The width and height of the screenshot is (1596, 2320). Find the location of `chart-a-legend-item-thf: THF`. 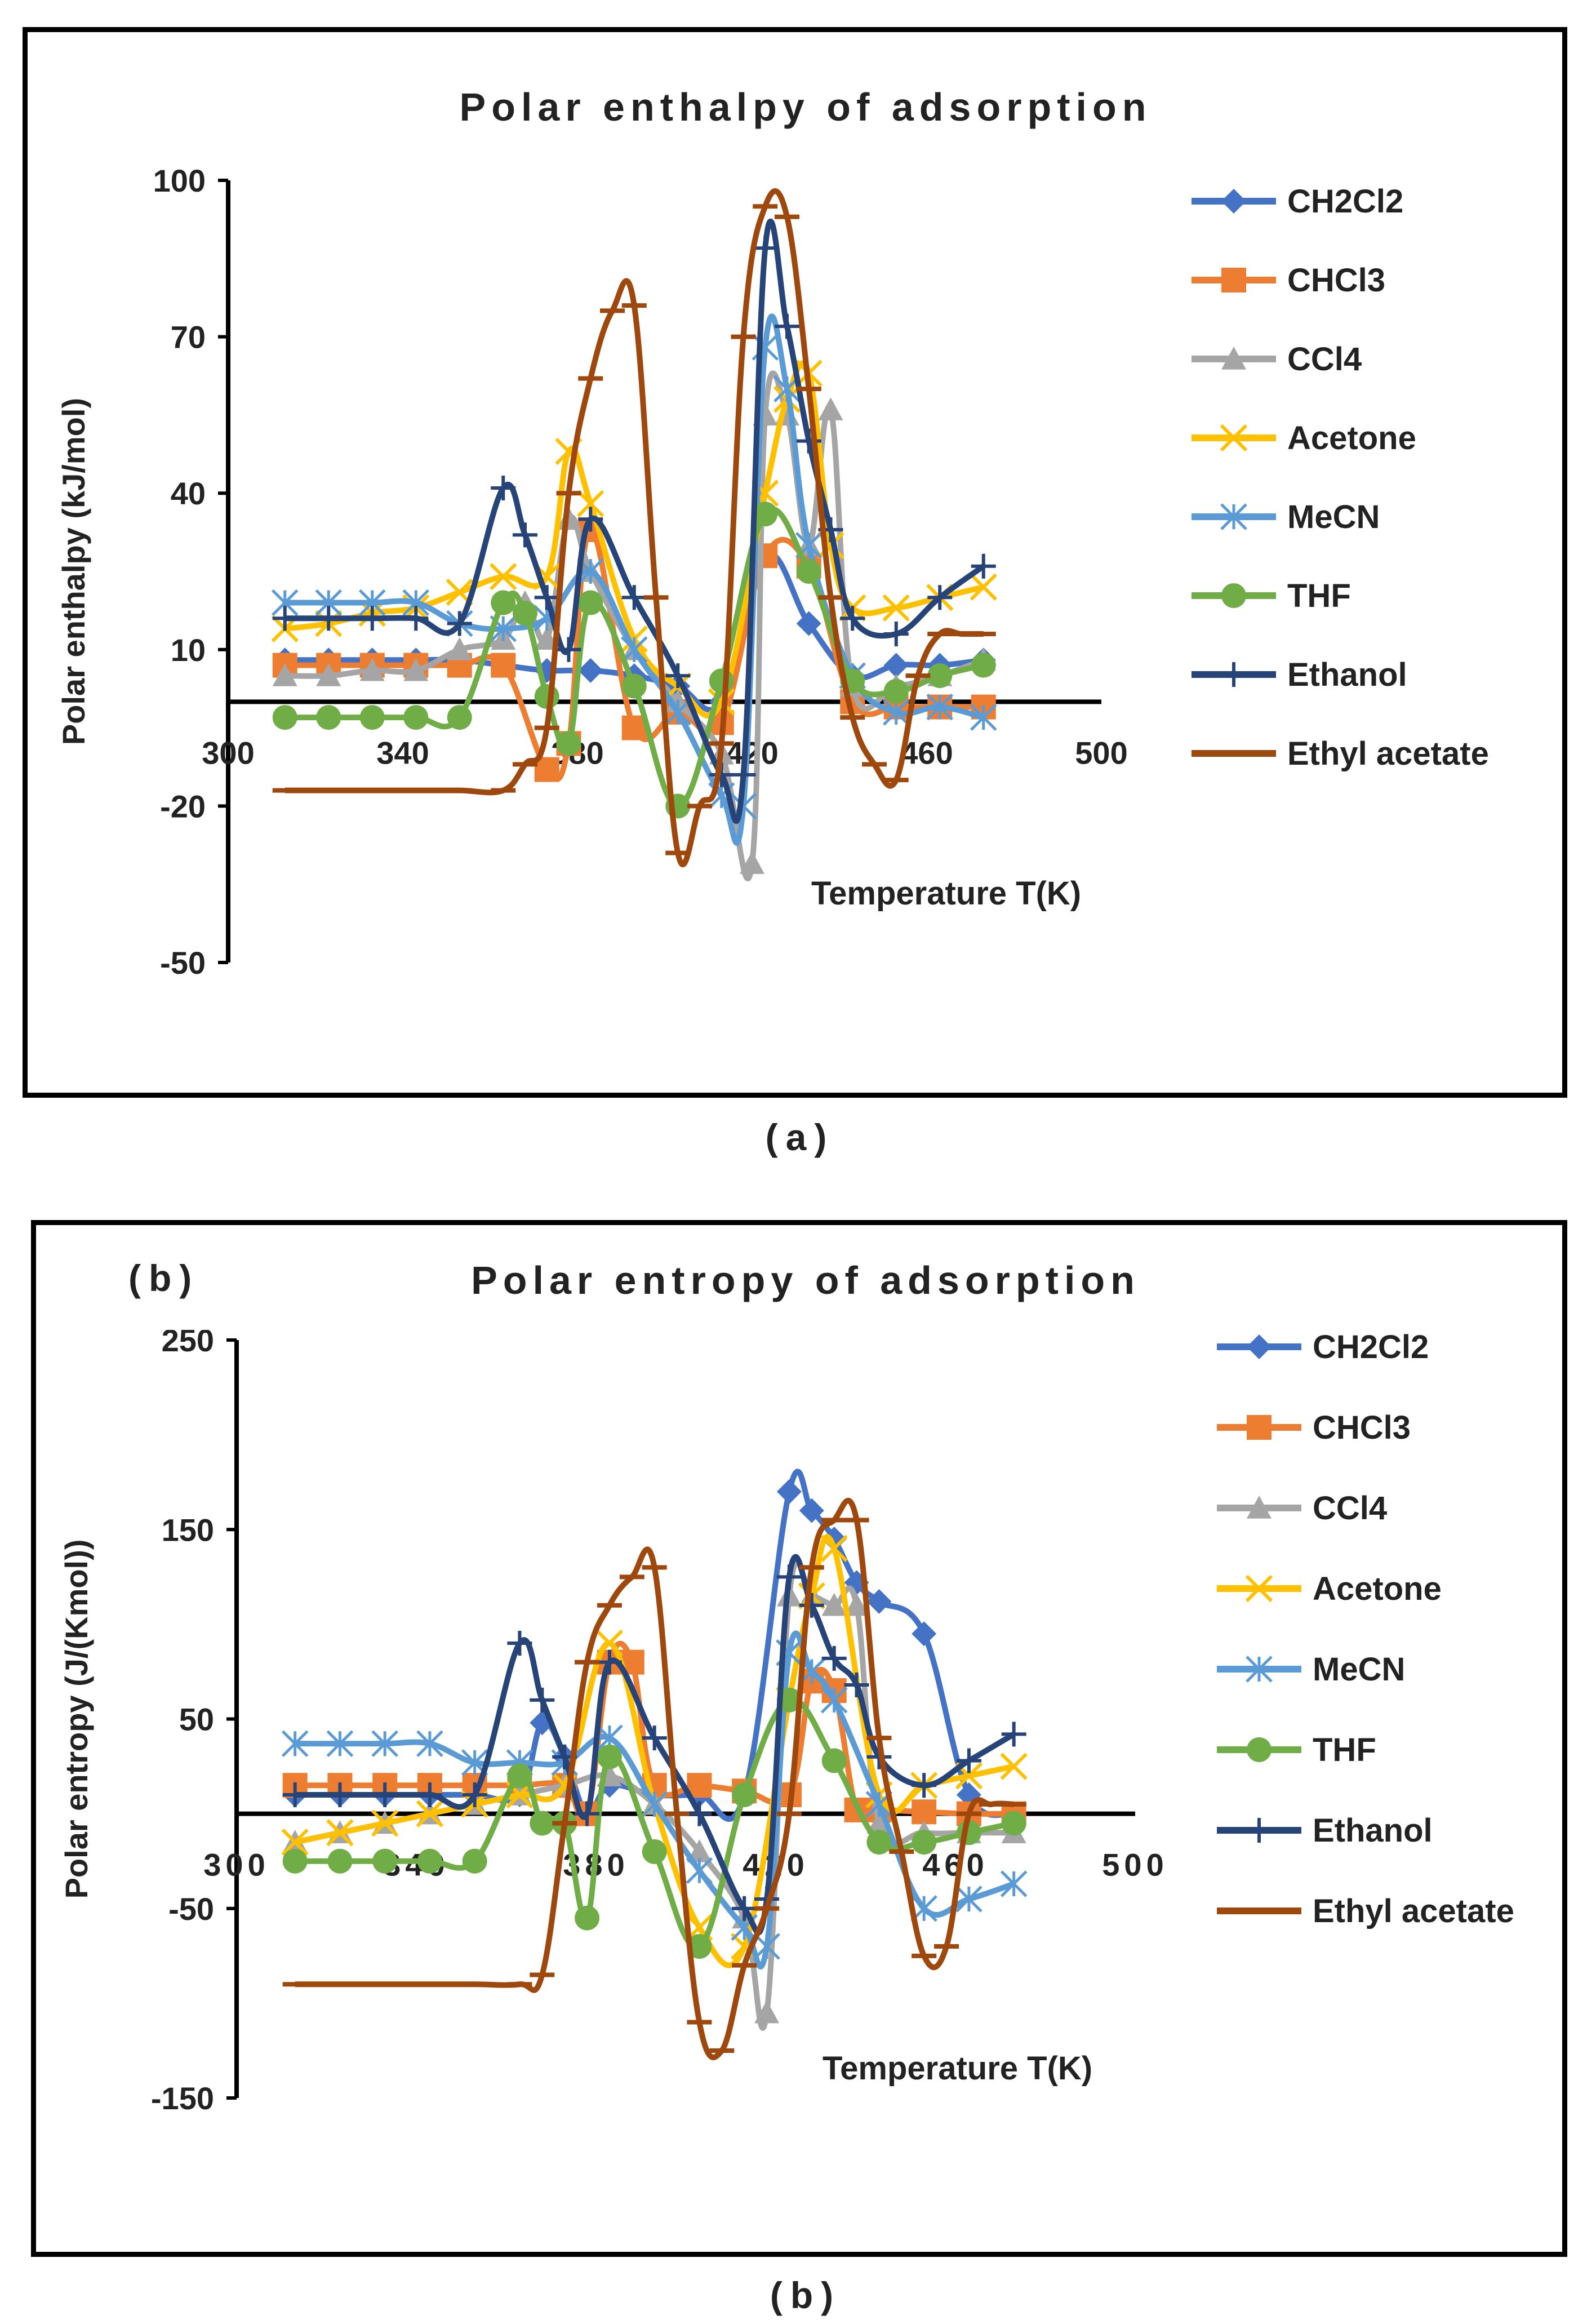

chart-a-legend-item-thf: THF is located at coordinates (1271, 596).